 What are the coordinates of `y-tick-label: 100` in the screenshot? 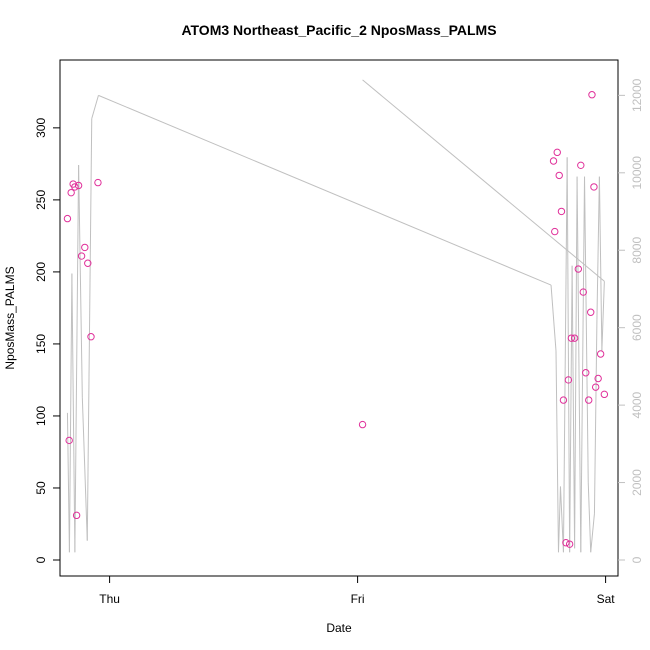 It's located at (41, 416).